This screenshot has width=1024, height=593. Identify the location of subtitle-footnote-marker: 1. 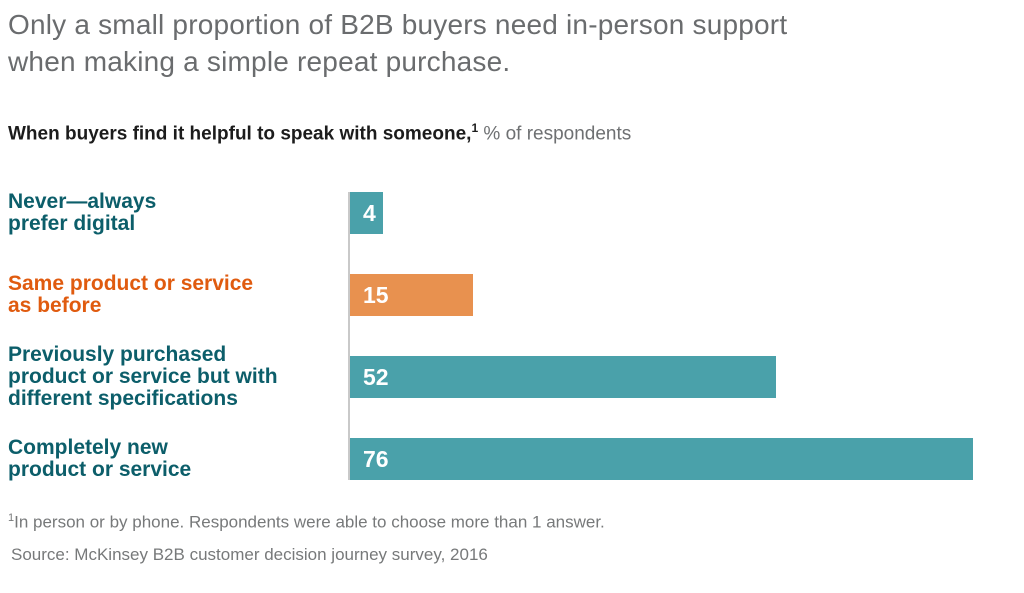
(475, 128).